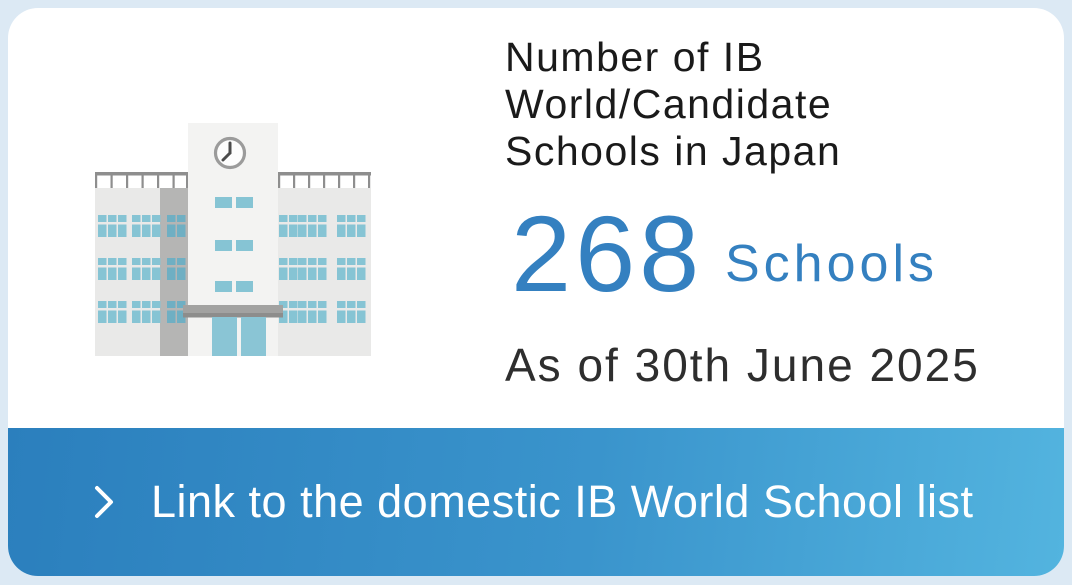 The width and height of the screenshot is (1072, 585). Describe the element at coordinates (233, 309) in the screenshot. I see `entrance-canopy` at that location.